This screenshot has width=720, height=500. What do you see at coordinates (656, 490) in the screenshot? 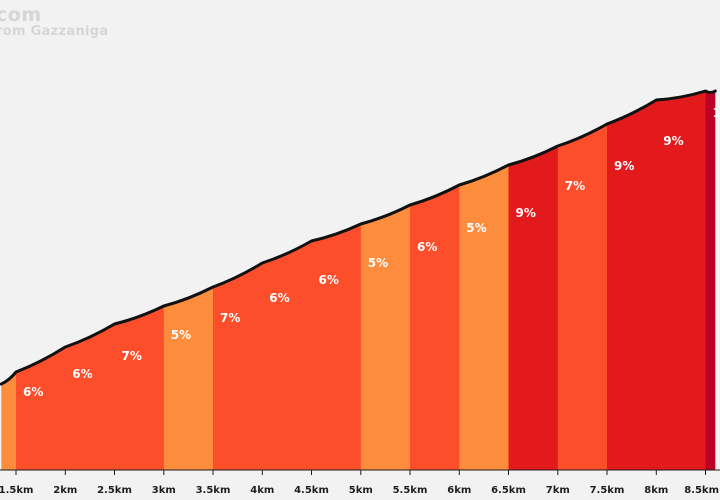
I see `x-tick-label: 8km` at bounding box center [656, 490].